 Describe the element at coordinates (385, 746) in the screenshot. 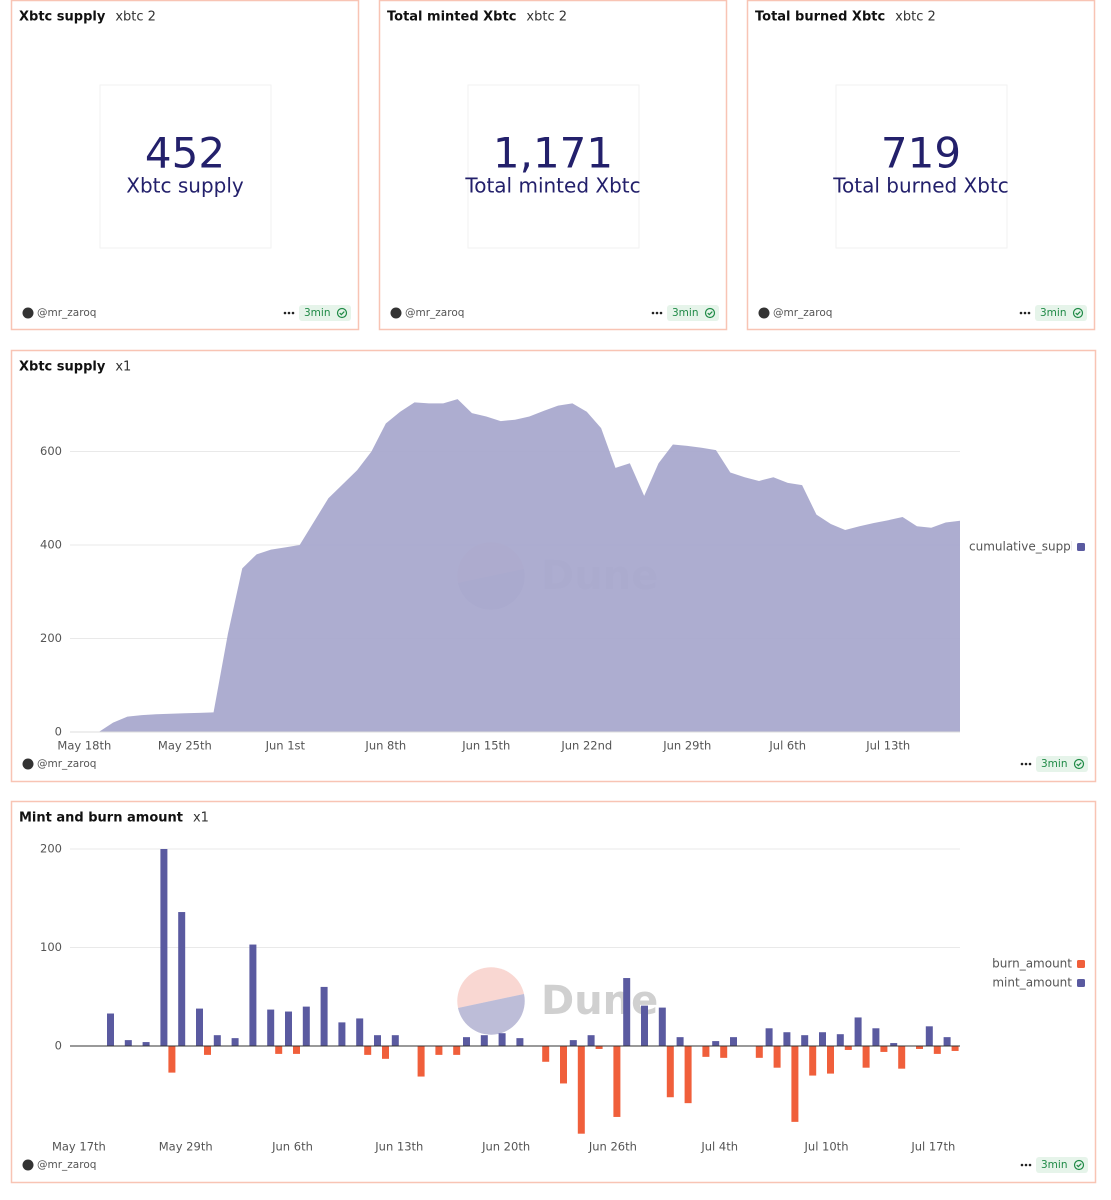

I see `x-tick-label: Jun 8th` at that location.